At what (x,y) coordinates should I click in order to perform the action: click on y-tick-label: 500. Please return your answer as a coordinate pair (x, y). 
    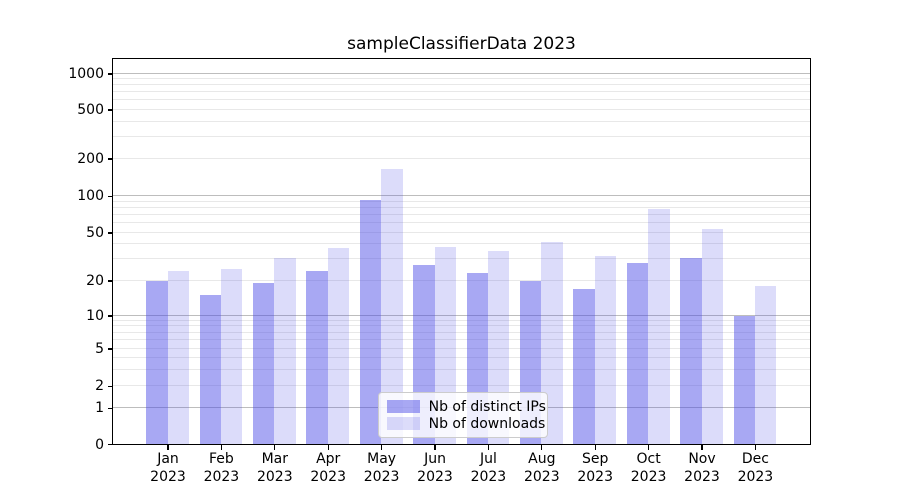
    Looking at the image, I should click on (90, 110).